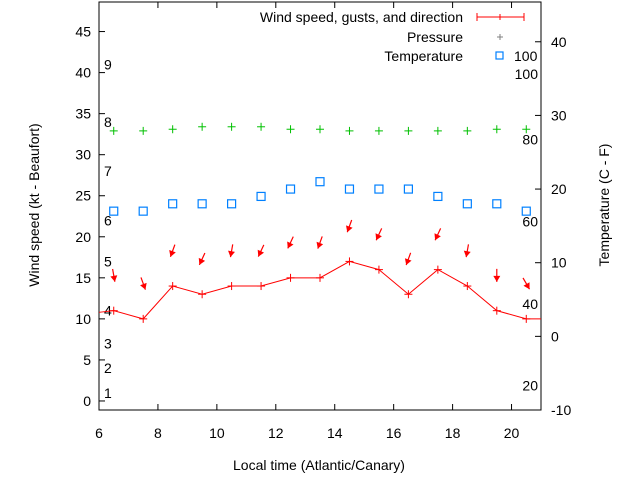 The image size is (640, 485). I want to click on y-tick-label: 45, so click(83, 32).